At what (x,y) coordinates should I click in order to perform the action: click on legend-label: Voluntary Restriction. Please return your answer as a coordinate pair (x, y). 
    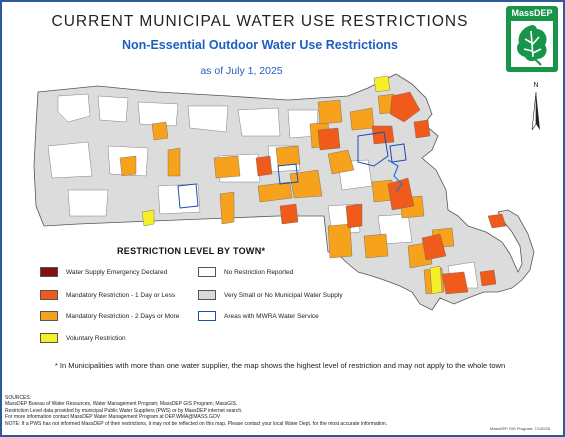
    Looking at the image, I should click on (96, 338).